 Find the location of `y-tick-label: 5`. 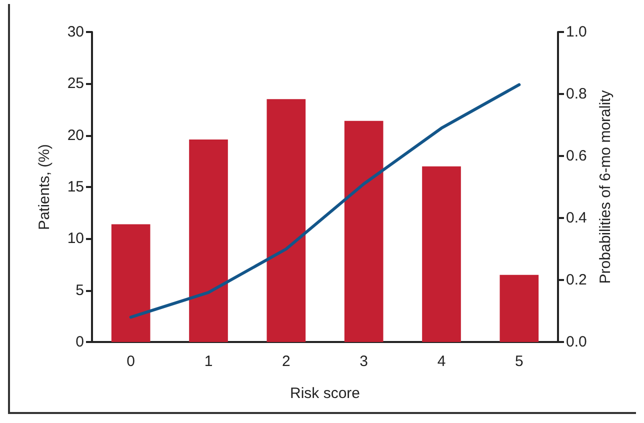

y-tick-label: 5 is located at coordinates (80, 290).